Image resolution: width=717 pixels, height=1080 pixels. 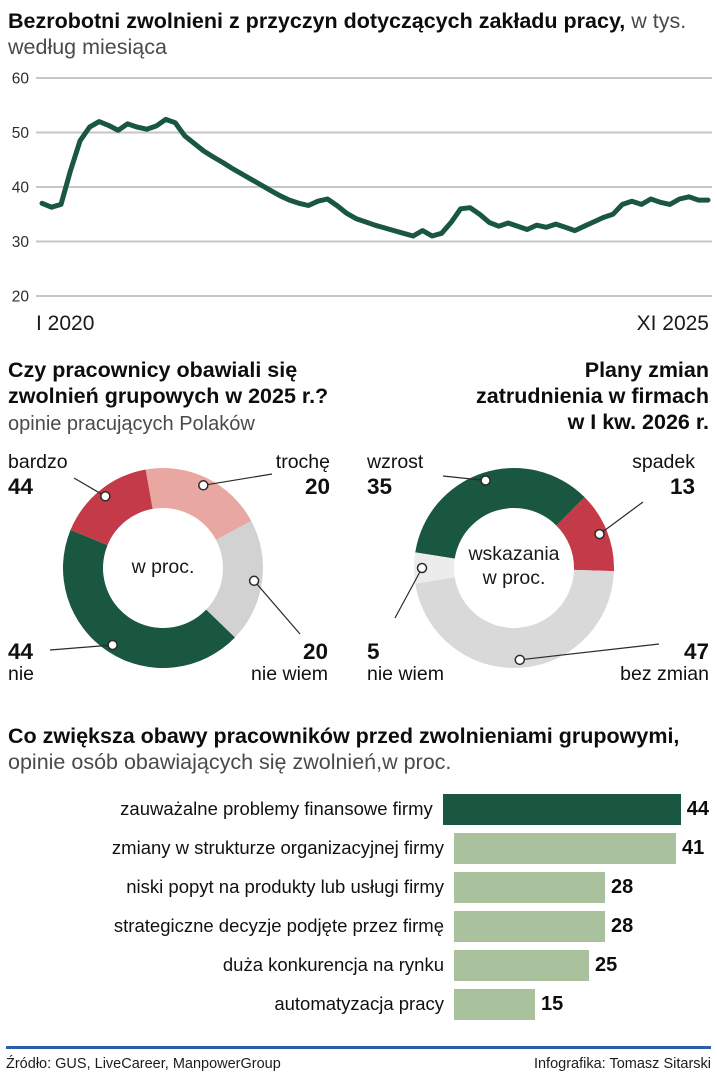 I want to click on donut-segment-bardzo, so click(x=111, y=507).